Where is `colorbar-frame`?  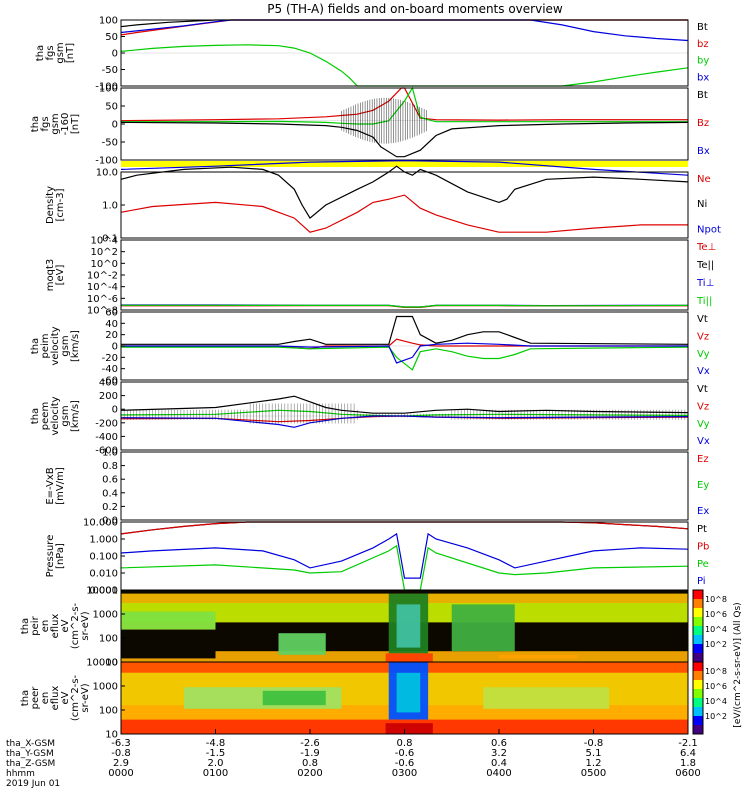 colorbar-frame is located at coordinates (698, 698).